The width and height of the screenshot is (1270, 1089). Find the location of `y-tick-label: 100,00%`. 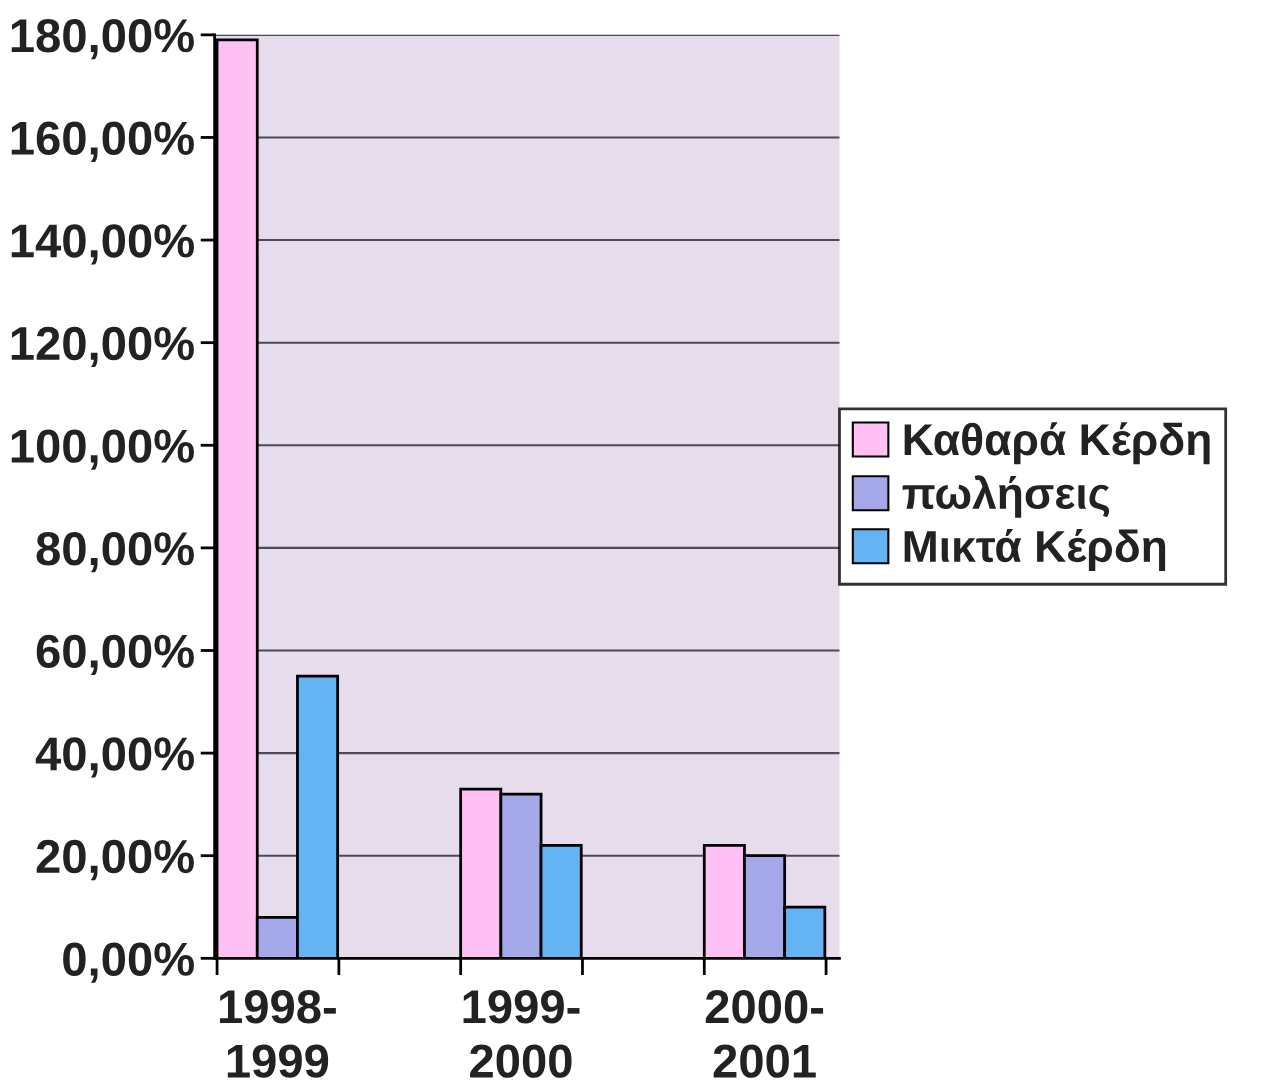

y-tick-label: 100,00% is located at coordinates (102, 449).